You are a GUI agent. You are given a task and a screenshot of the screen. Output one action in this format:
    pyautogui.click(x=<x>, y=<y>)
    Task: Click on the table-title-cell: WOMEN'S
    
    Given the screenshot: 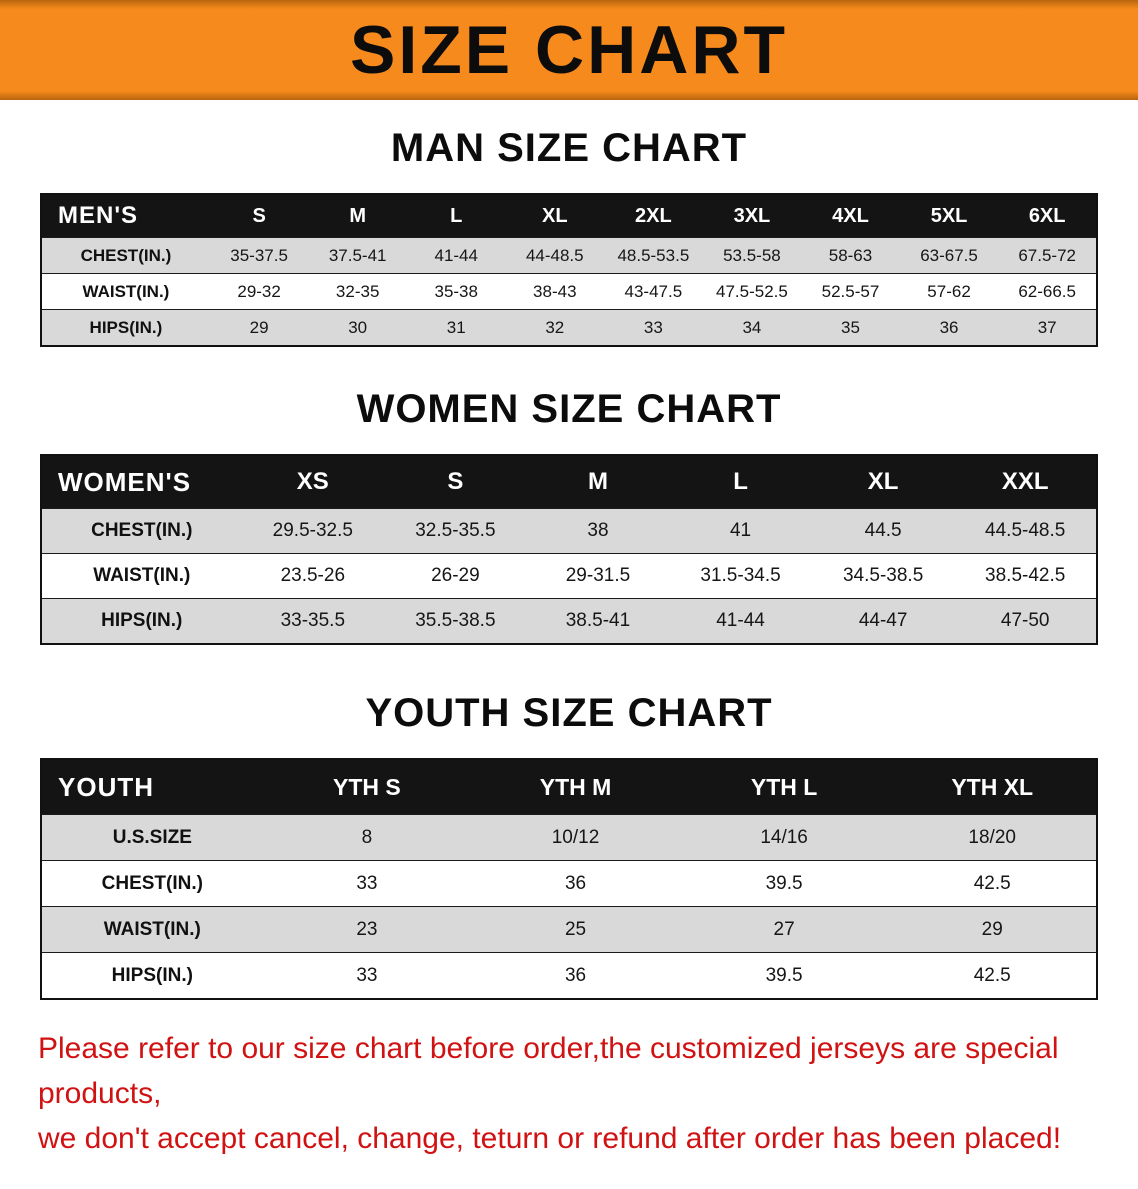 What is the action you would take?
    pyautogui.click(x=141, y=481)
    